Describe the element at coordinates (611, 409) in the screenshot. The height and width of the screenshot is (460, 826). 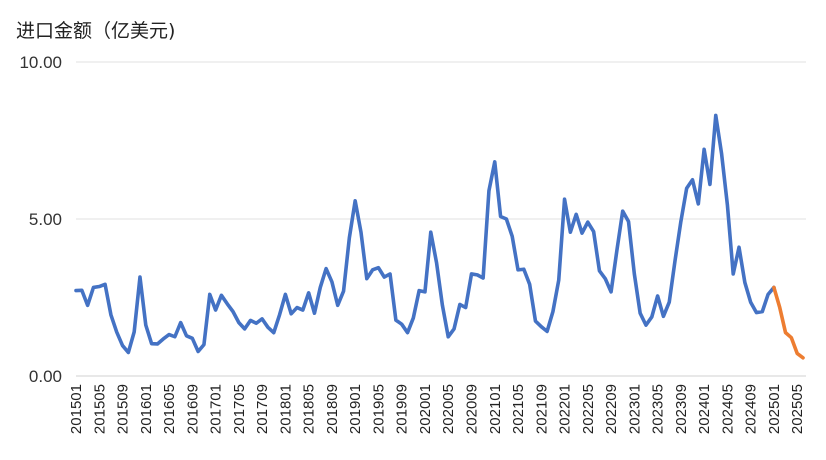
I see `x-tick-label: 202209` at that location.